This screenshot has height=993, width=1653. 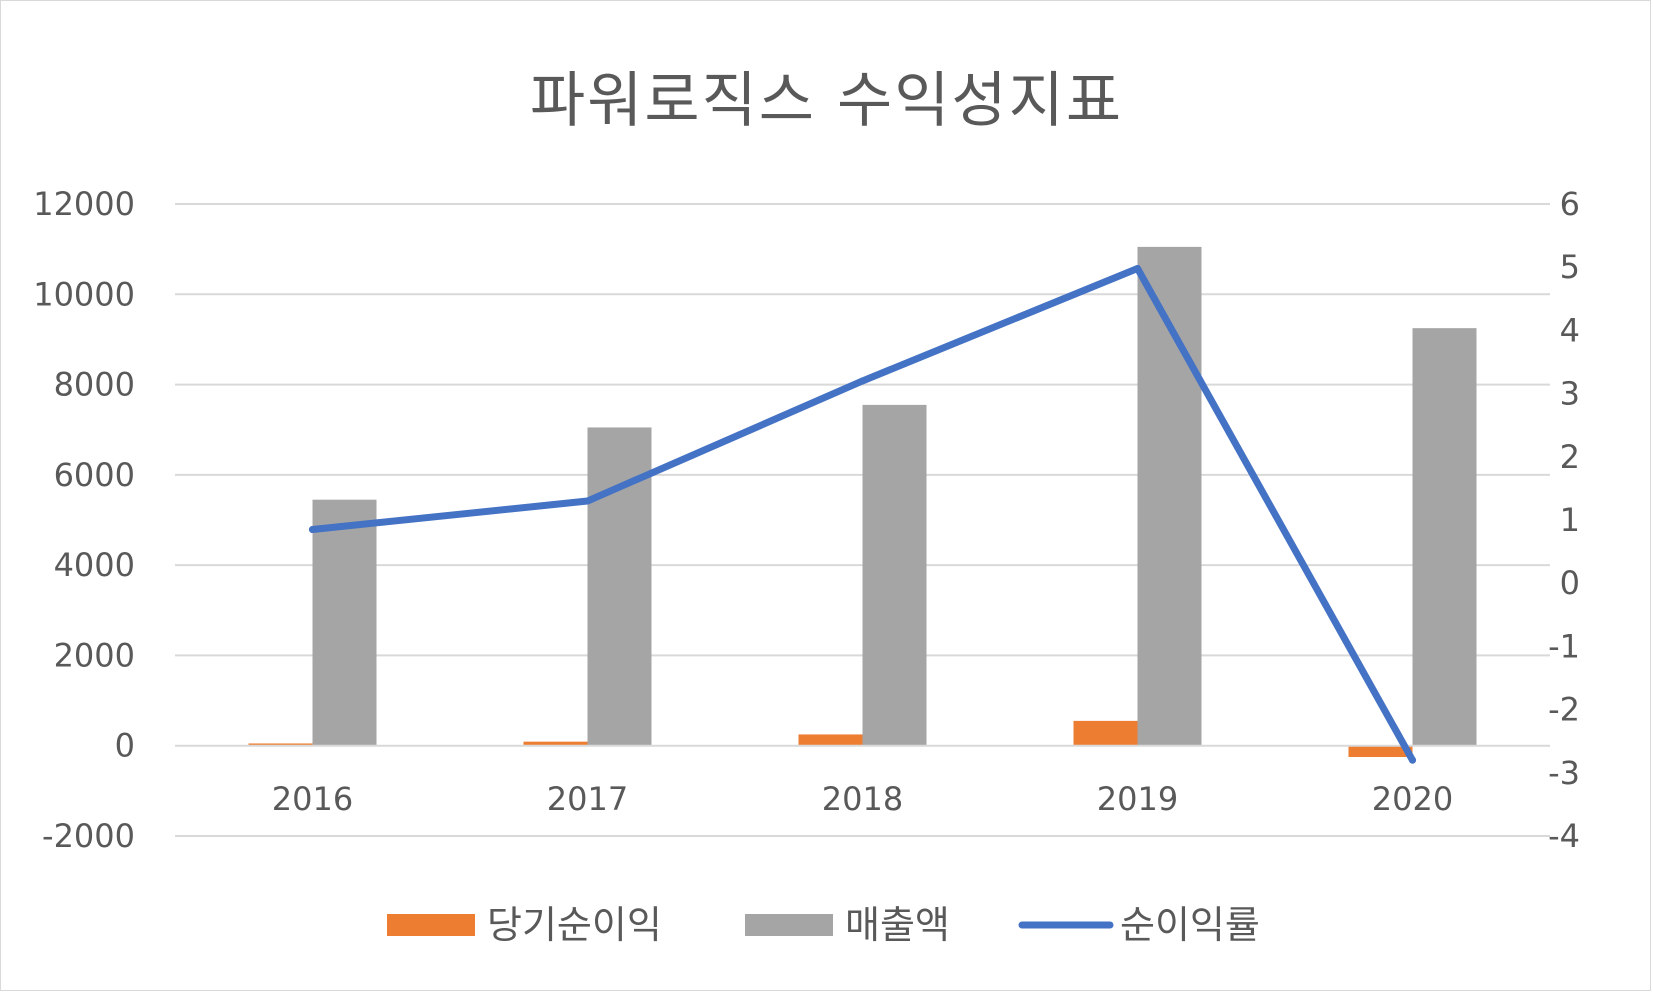 What do you see at coordinates (826, 101) in the screenshot?
I see `chart-title: 파워로직스 수익성지표` at bounding box center [826, 101].